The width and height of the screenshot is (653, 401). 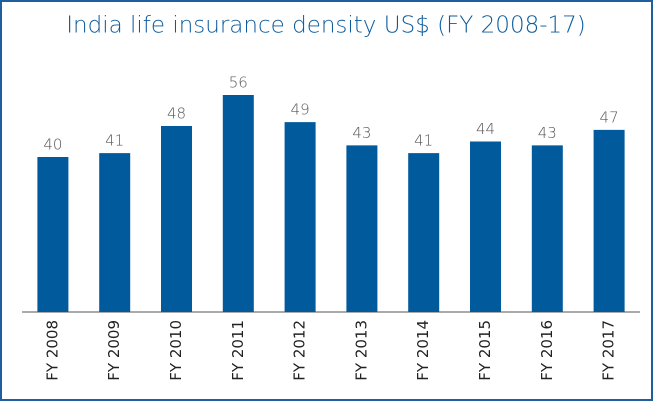 What do you see at coordinates (361, 350) in the screenshot?
I see `x-tick-label: FY 2013` at bounding box center [361, 350].